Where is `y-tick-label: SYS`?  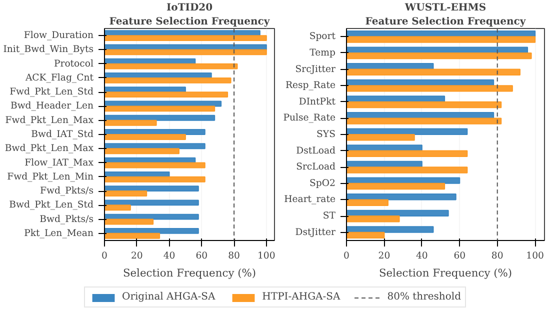 y-tick-label: SYS is located at coordinates (326, 134).